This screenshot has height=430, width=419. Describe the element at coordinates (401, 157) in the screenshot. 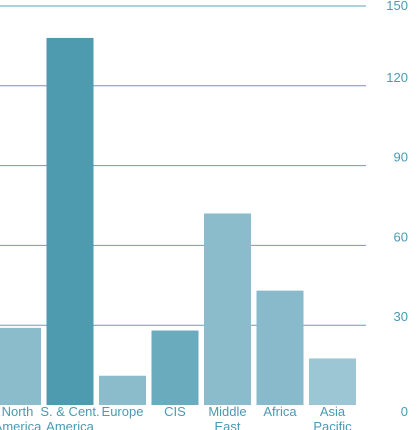

I see `y-tick-label-90: 90` at that location.